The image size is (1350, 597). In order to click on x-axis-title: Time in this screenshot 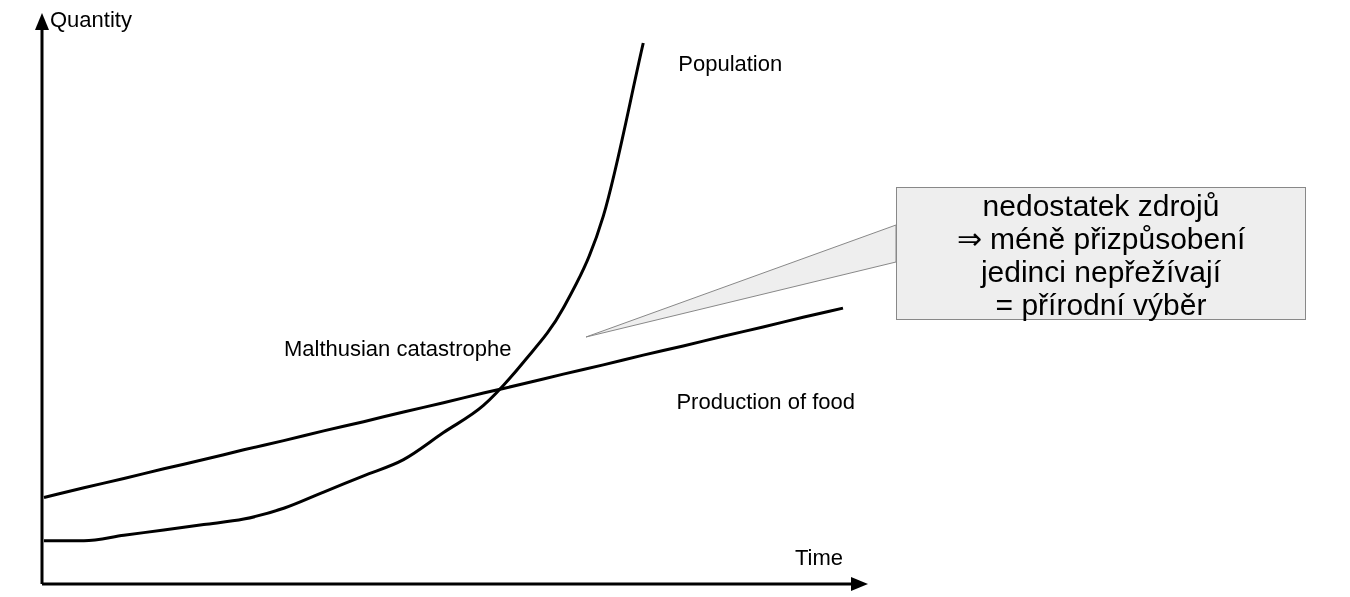, I will do `click(818, 558)`.